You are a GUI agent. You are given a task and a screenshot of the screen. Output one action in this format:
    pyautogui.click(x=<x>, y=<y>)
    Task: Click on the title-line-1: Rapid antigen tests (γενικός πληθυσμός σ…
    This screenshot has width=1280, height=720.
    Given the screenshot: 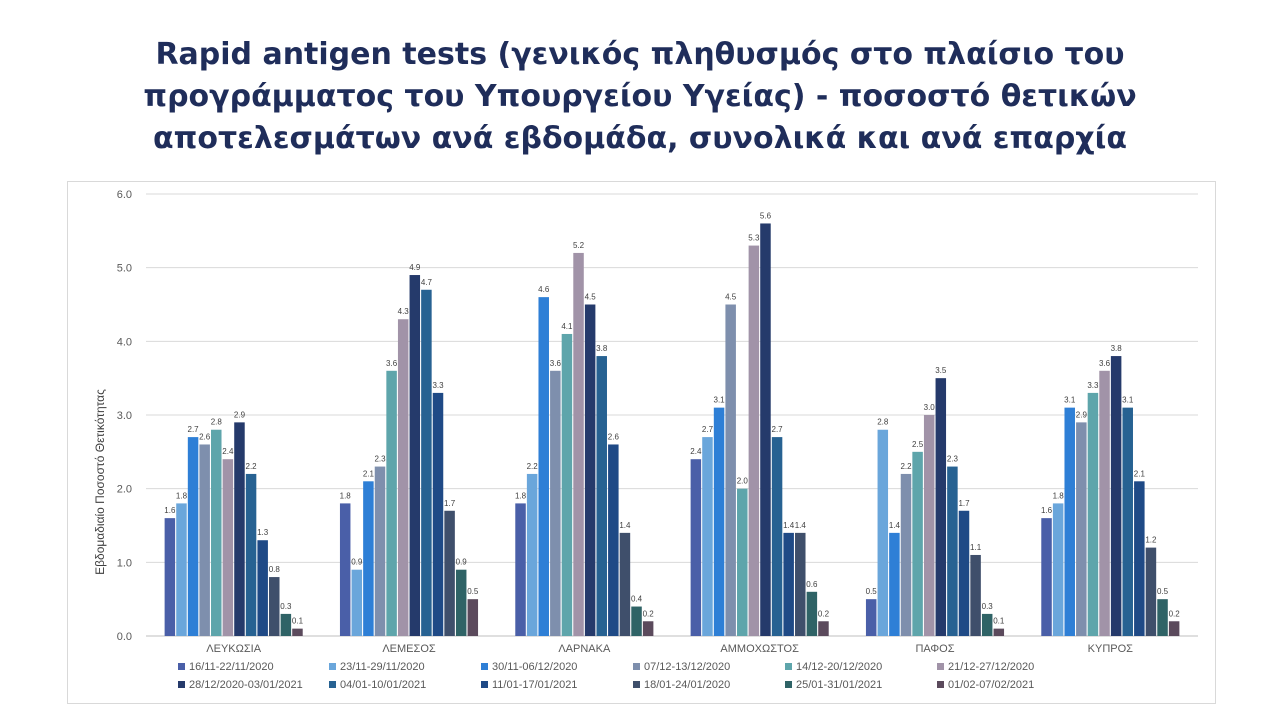 What is the action you would take?
    pyautogui.click(x=640, y=54)
    